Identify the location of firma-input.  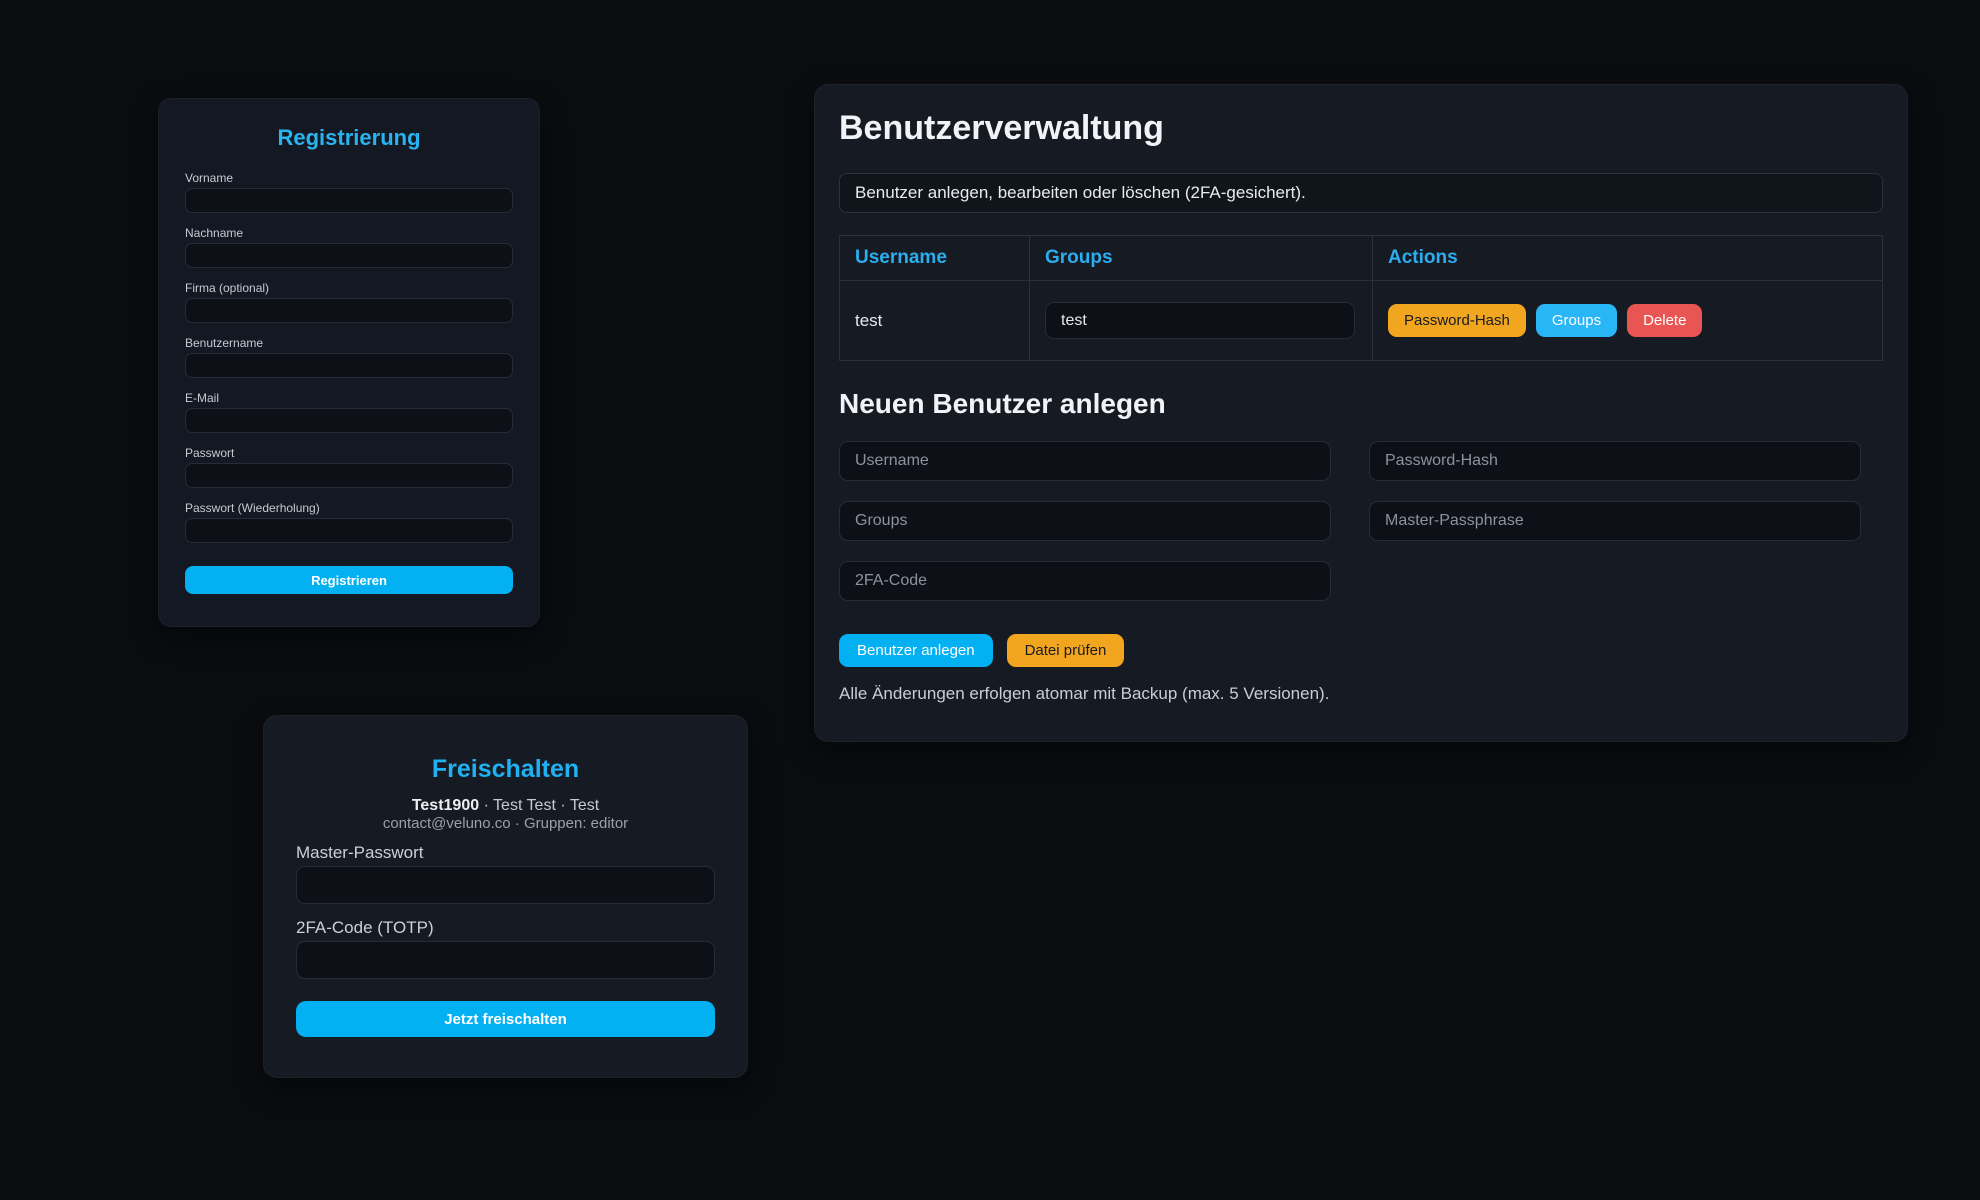
(349, 310).